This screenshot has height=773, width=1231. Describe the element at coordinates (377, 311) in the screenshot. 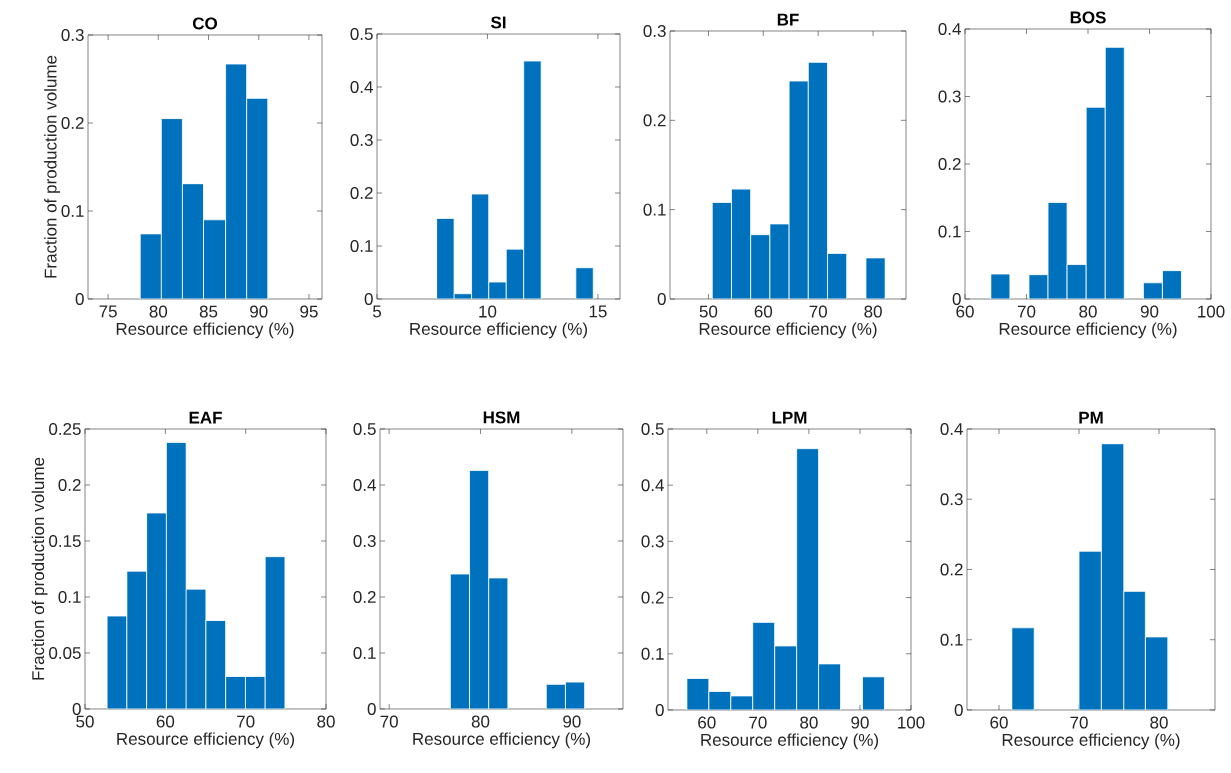

I see `x-tick-label: 5` at that location.